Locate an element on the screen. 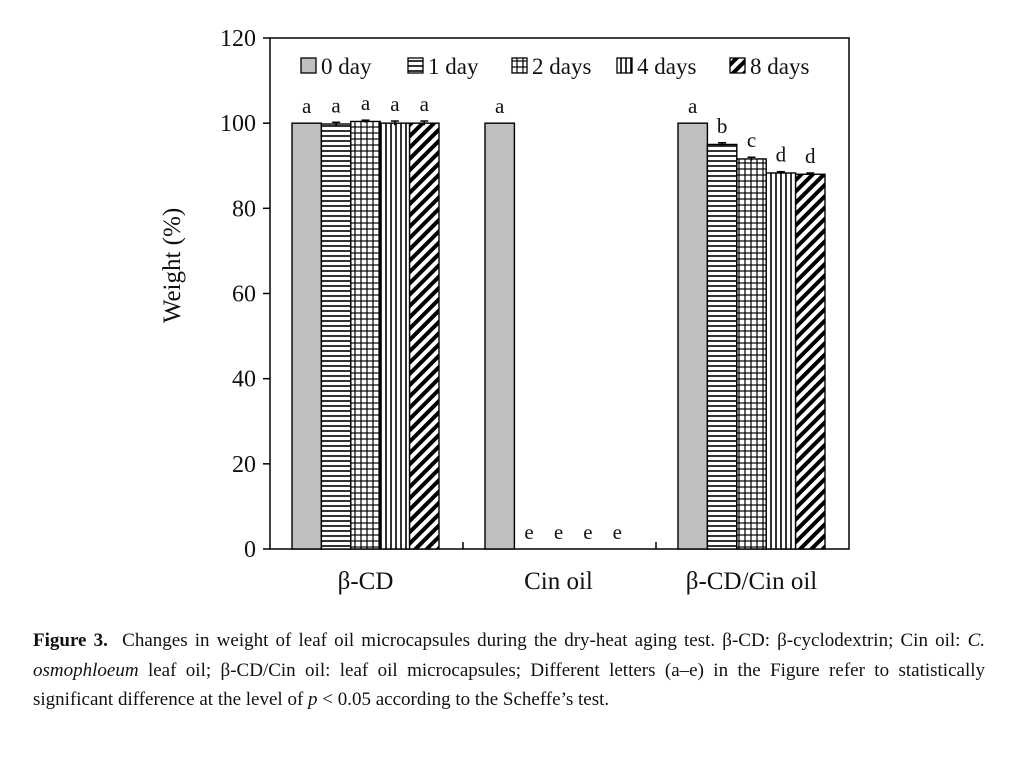 Image resolution: width=1024 pixels, height=760 pixels. legend-label: 4 days is located at coordinates (666, 66).